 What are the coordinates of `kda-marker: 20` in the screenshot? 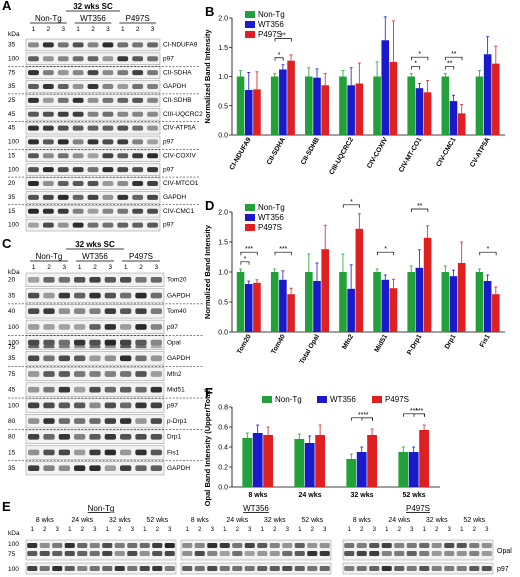 It's located at (12, 280).